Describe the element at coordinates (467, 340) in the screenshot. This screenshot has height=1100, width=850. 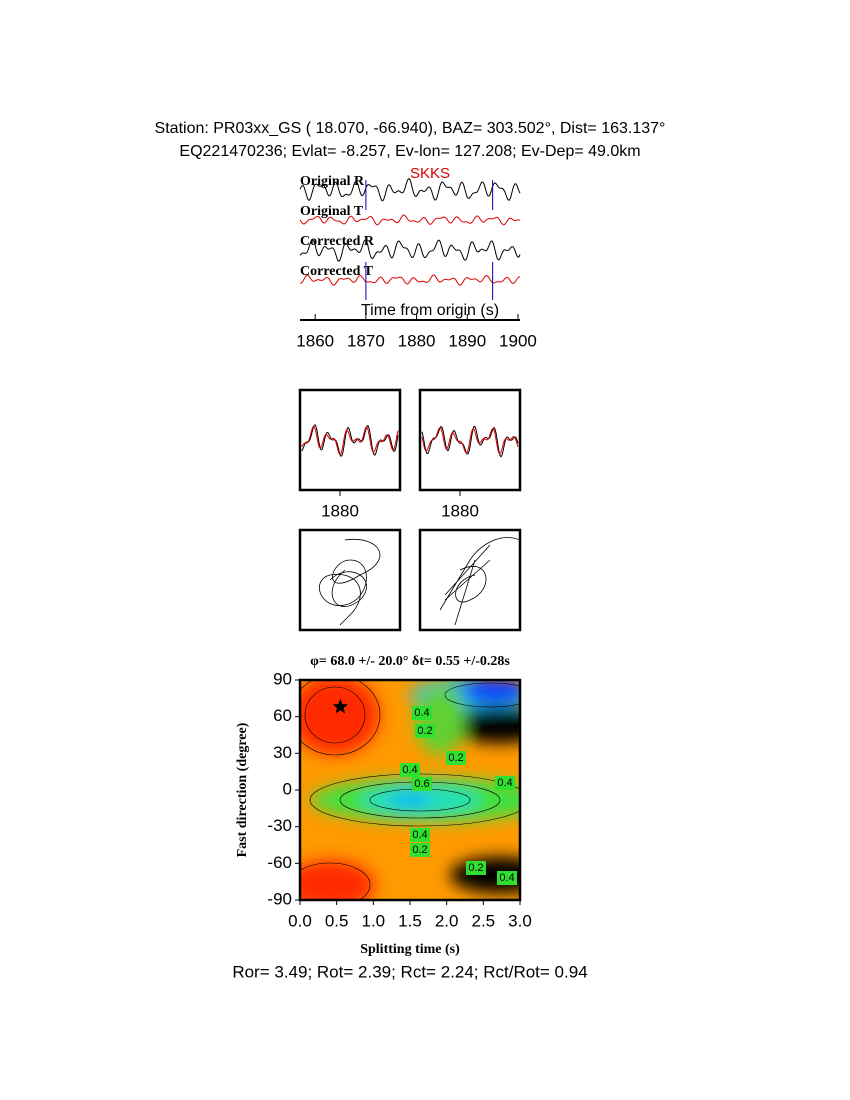
I see `x-tick-label: 1890` at that location.